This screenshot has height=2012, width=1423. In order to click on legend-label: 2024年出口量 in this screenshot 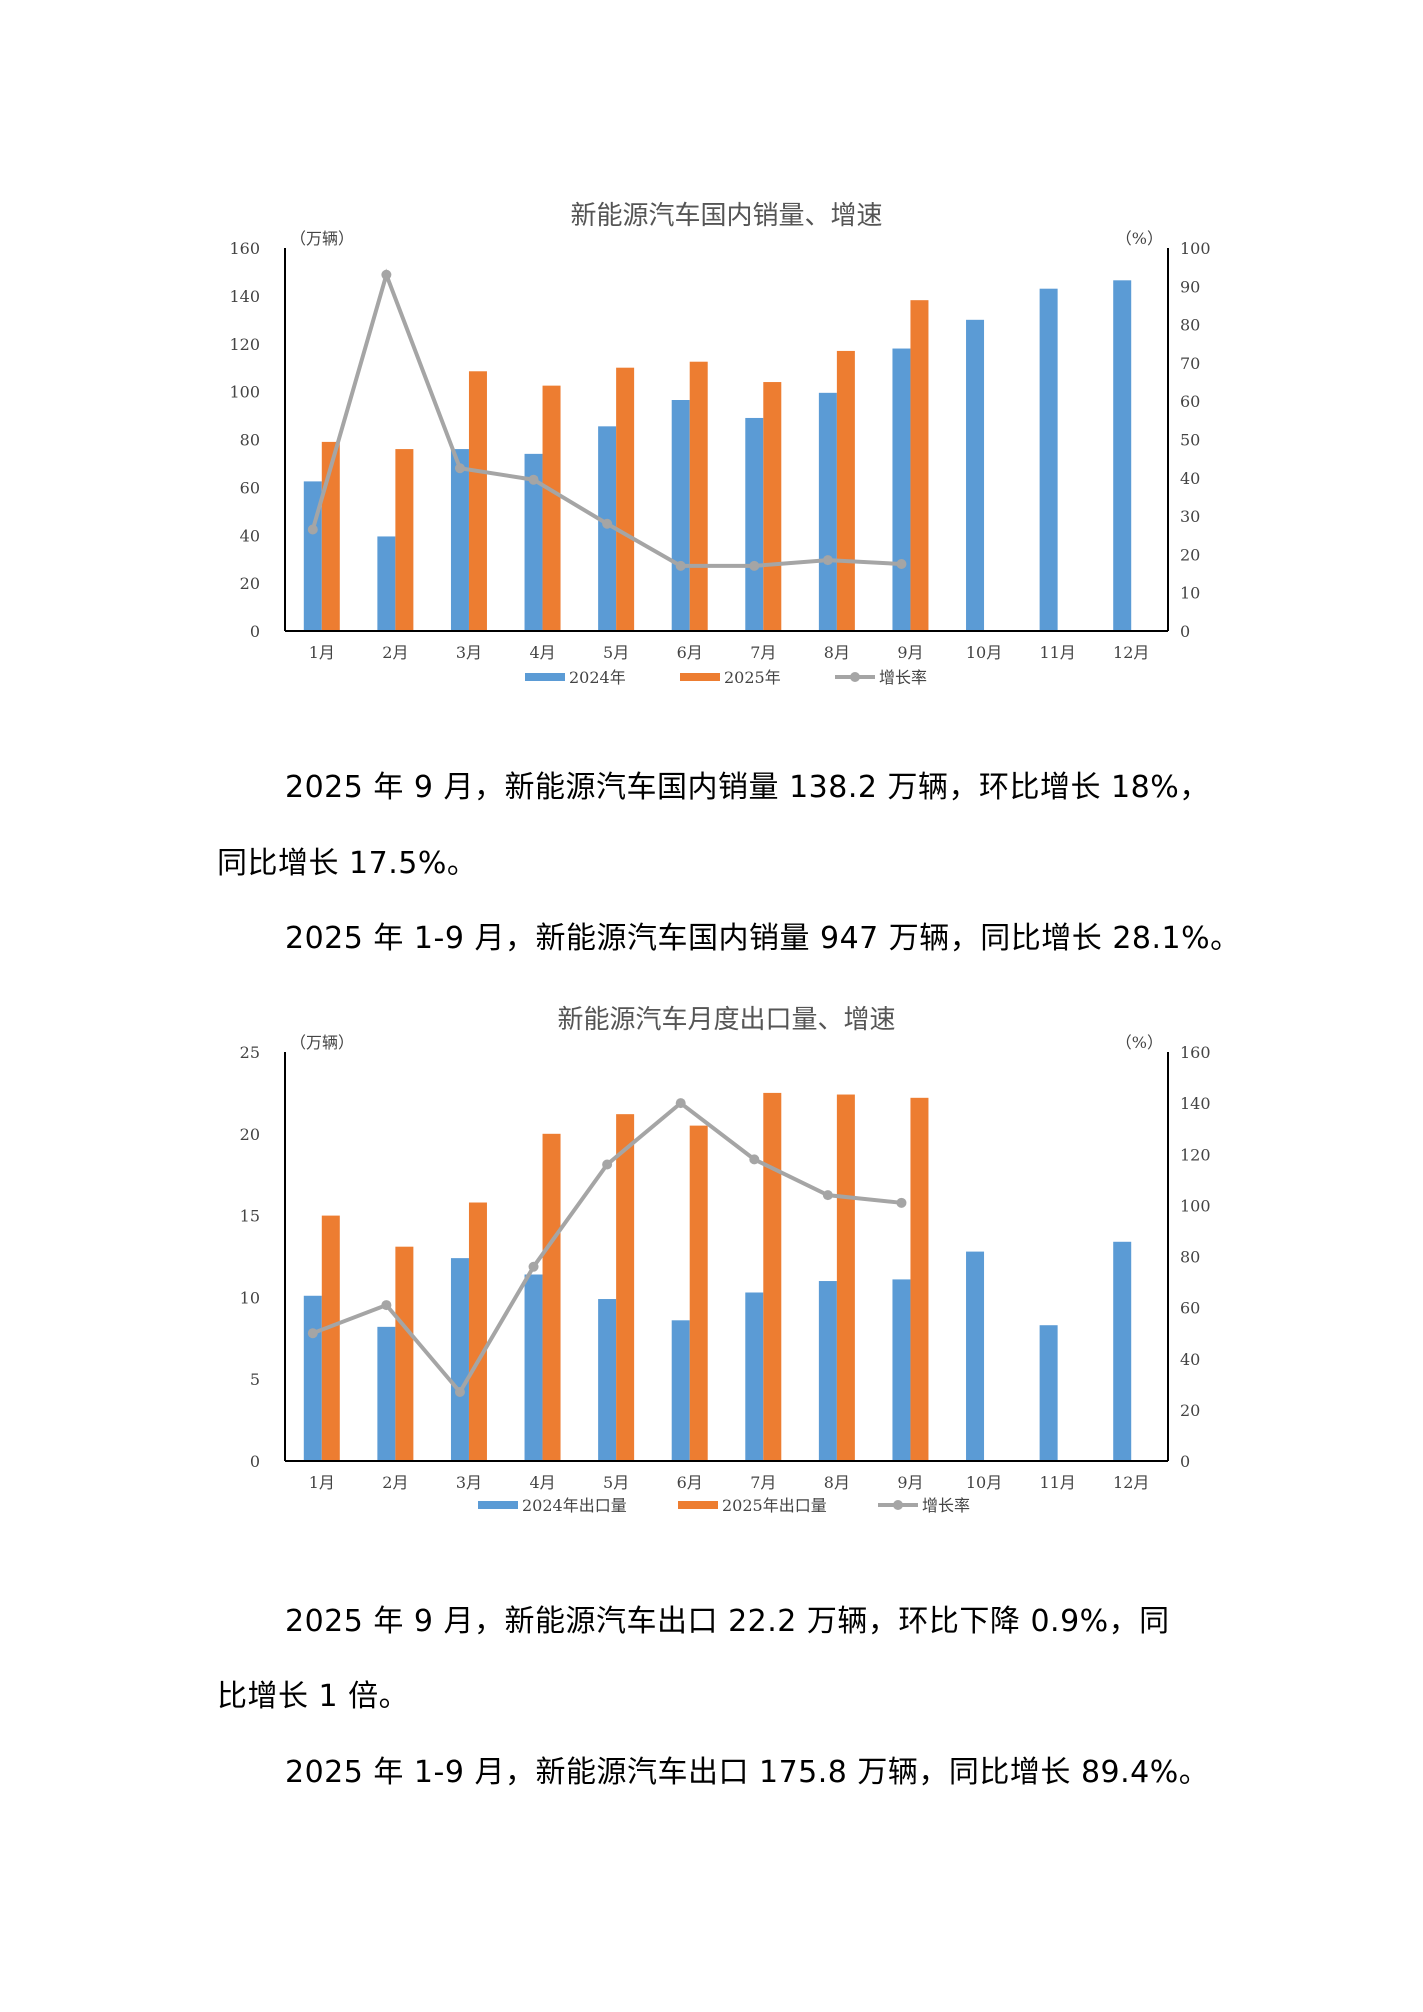, I will do `click(574, 1505)`.